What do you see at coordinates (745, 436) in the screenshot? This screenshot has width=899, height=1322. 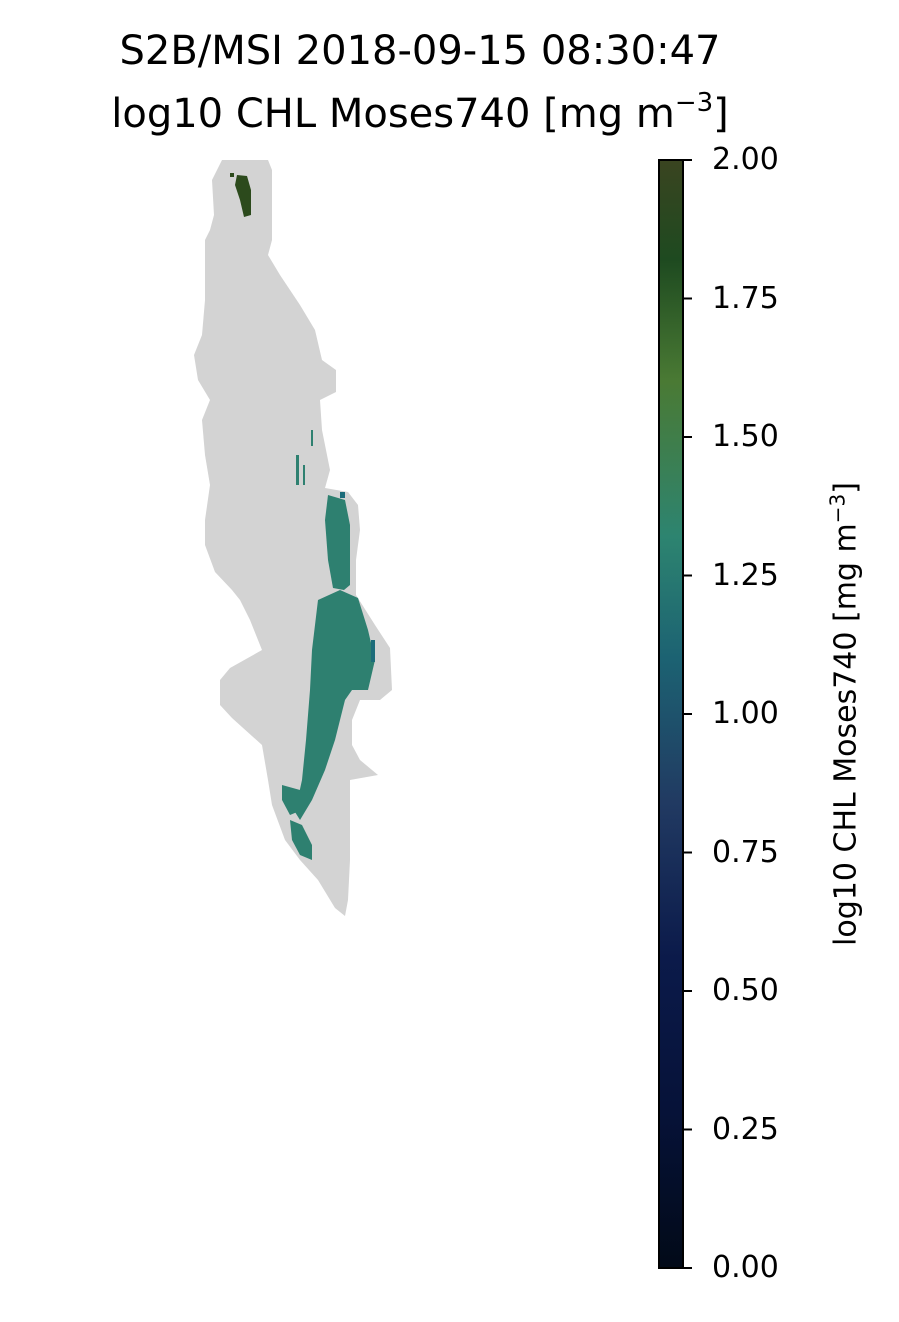 I see `colorbar-tick-label: 1.50` at bounding box center [745, 436].